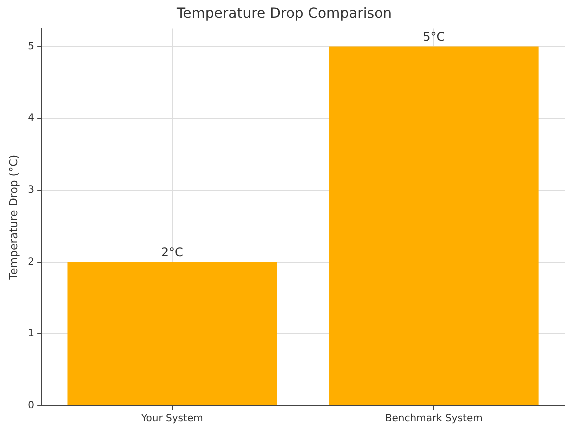  I want to click on y-tick-label: 1, so click(31, 334).